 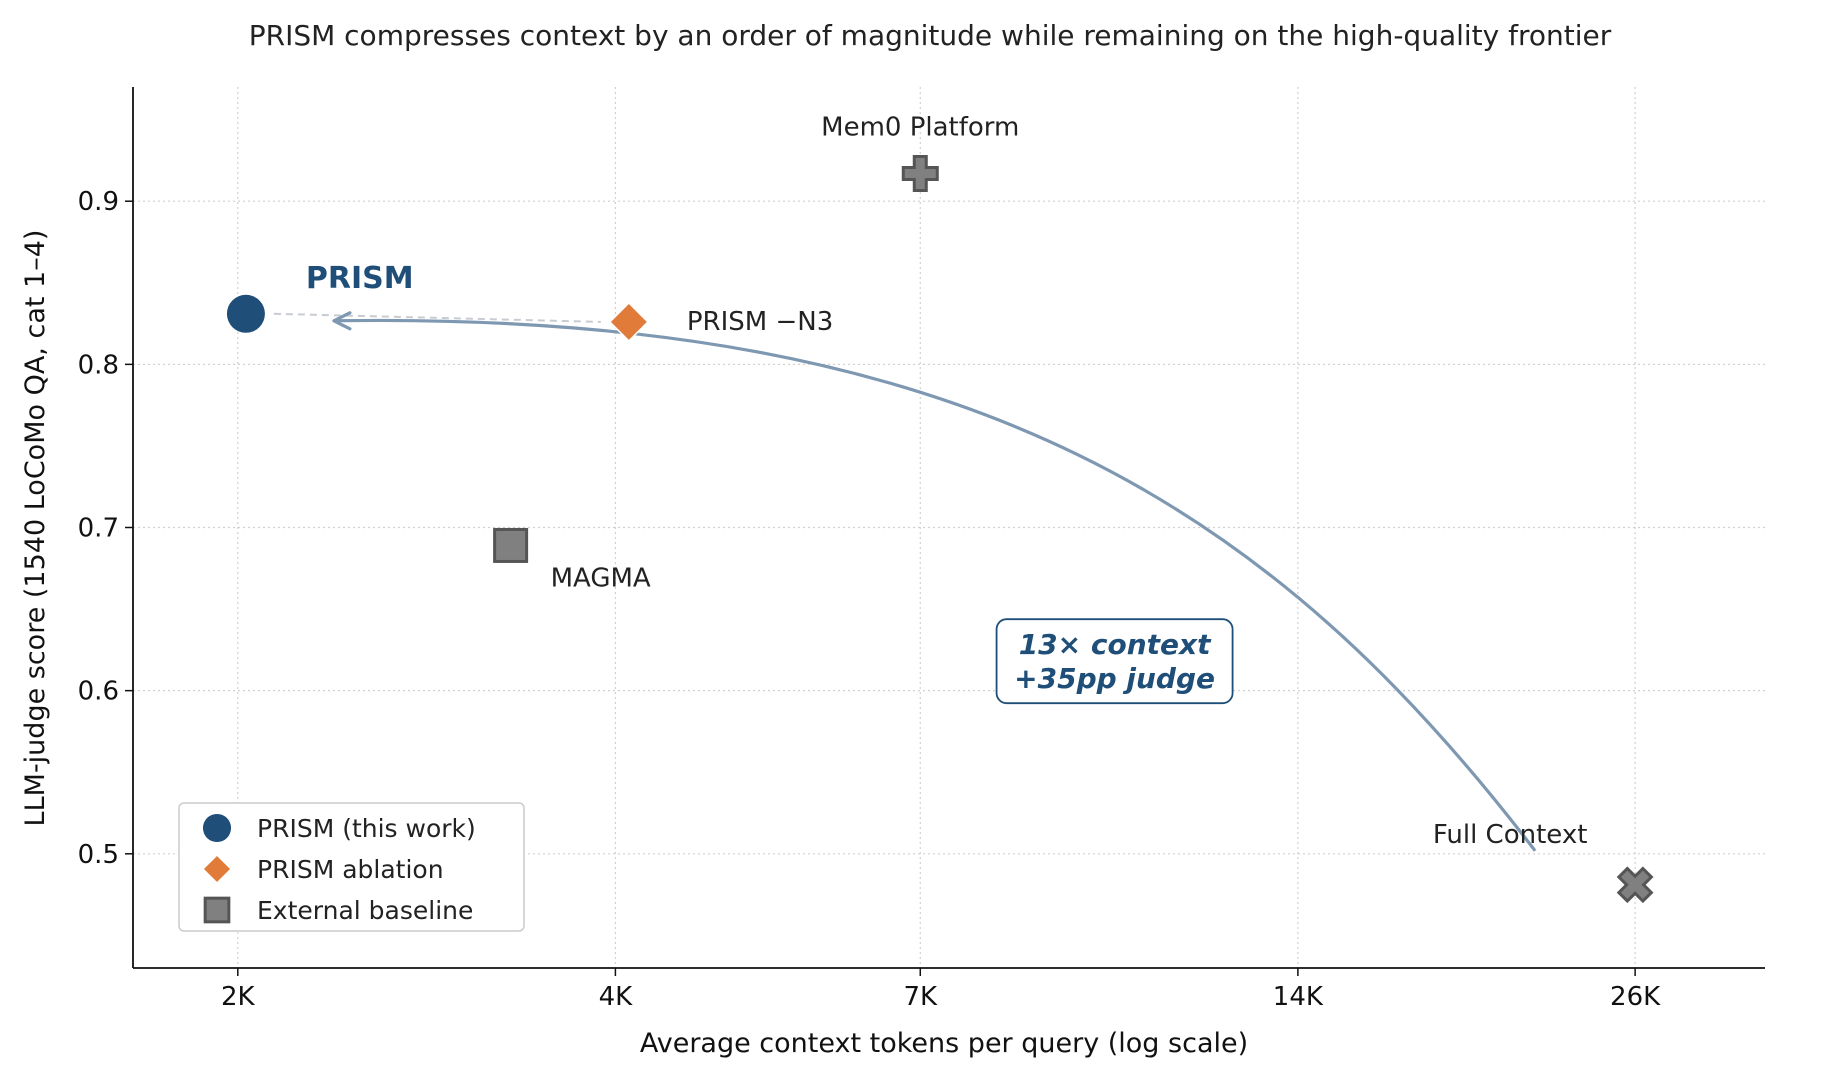 What do you see at coordinates (760, 322) in the screenshot?
I see `point-label: PRISM −N3` at bounding box center [760, 322].